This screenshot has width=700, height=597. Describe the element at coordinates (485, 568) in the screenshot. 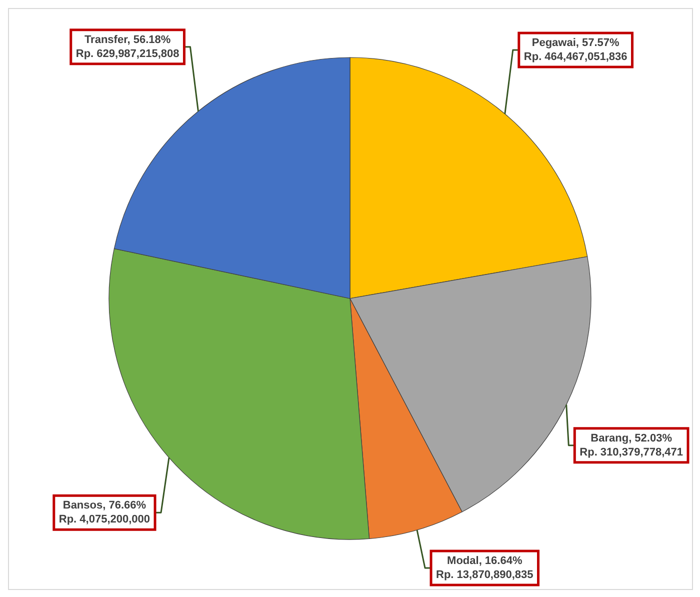

I see `slice-label: Modal, 16.64% Rp. 13,870,890,835` at that location.